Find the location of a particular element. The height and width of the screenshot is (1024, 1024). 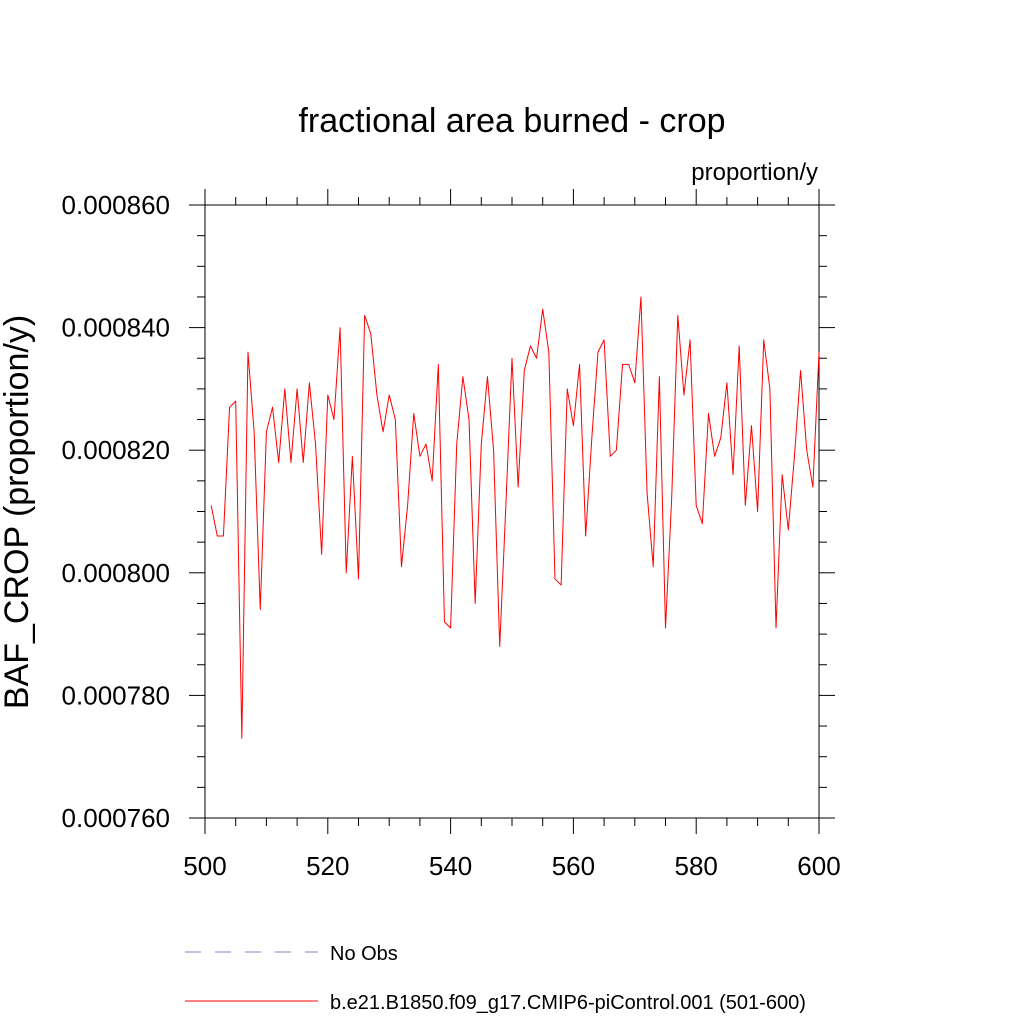

chart-title: fractional area burned - crop is located at coordinates (511, 121).